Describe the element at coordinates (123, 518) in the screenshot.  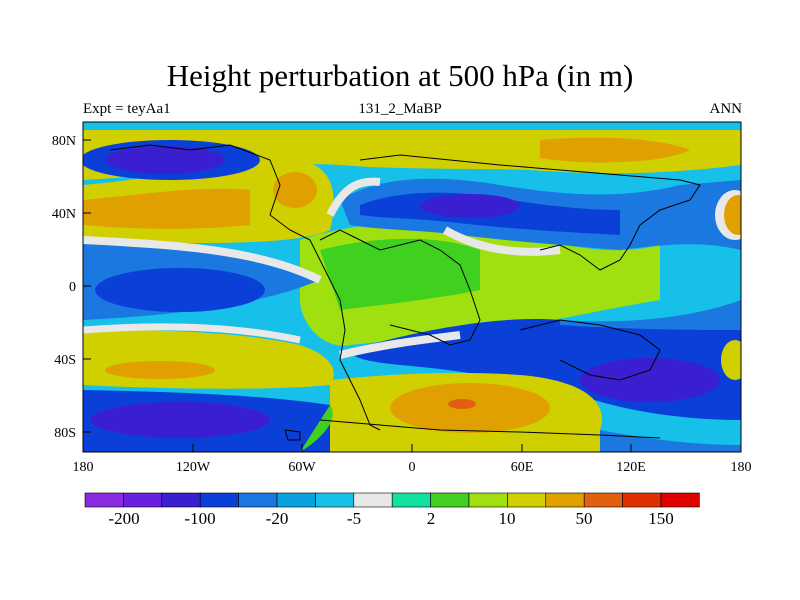
I see `colorbar-label: -200` at that location.